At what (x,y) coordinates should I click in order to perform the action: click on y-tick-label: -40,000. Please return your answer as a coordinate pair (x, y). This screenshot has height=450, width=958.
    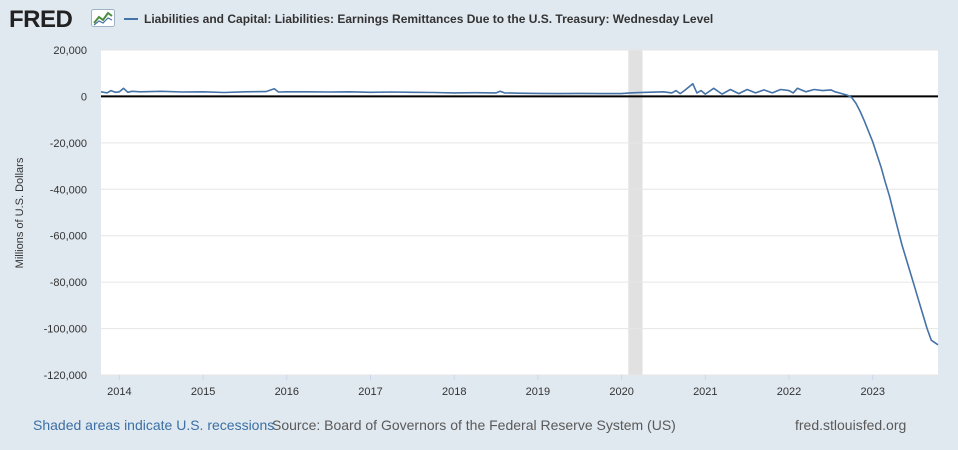
    Looking at the image, I should click on (68, 190).